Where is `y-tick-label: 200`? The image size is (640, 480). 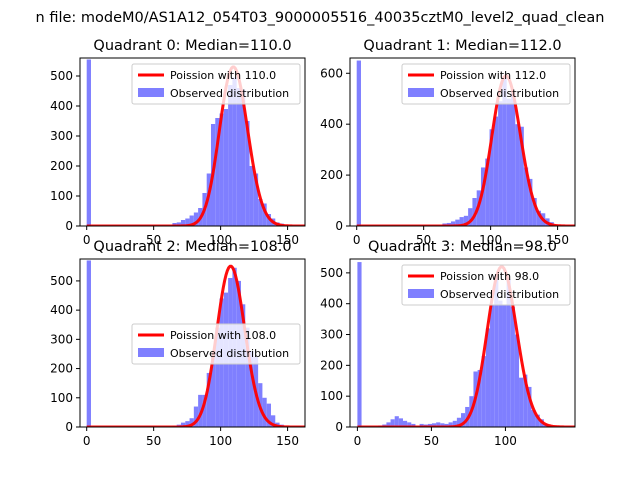
y-tick-label: 200 is located at coordinates (331, 175).